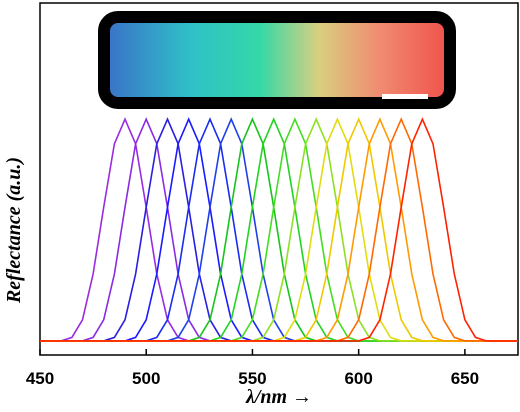 Image resolution: width=520 pixels, height=412 pixels. Describe the element at coordinates (465, 378) in the screenshot. I see `x-tick-label: 650` at that location.